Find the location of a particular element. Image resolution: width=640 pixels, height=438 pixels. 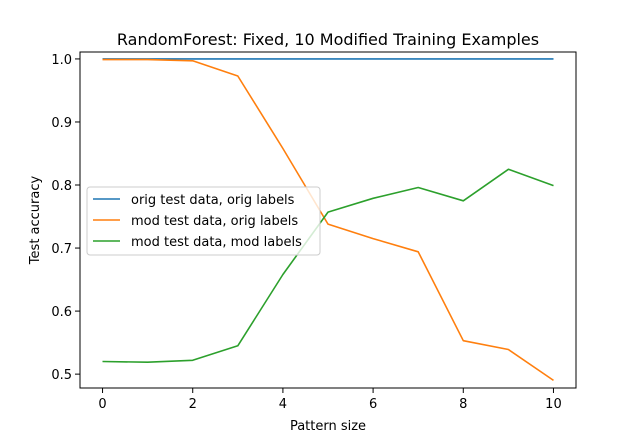

x-tick-label: 10 is located at coordinates (553, 404).